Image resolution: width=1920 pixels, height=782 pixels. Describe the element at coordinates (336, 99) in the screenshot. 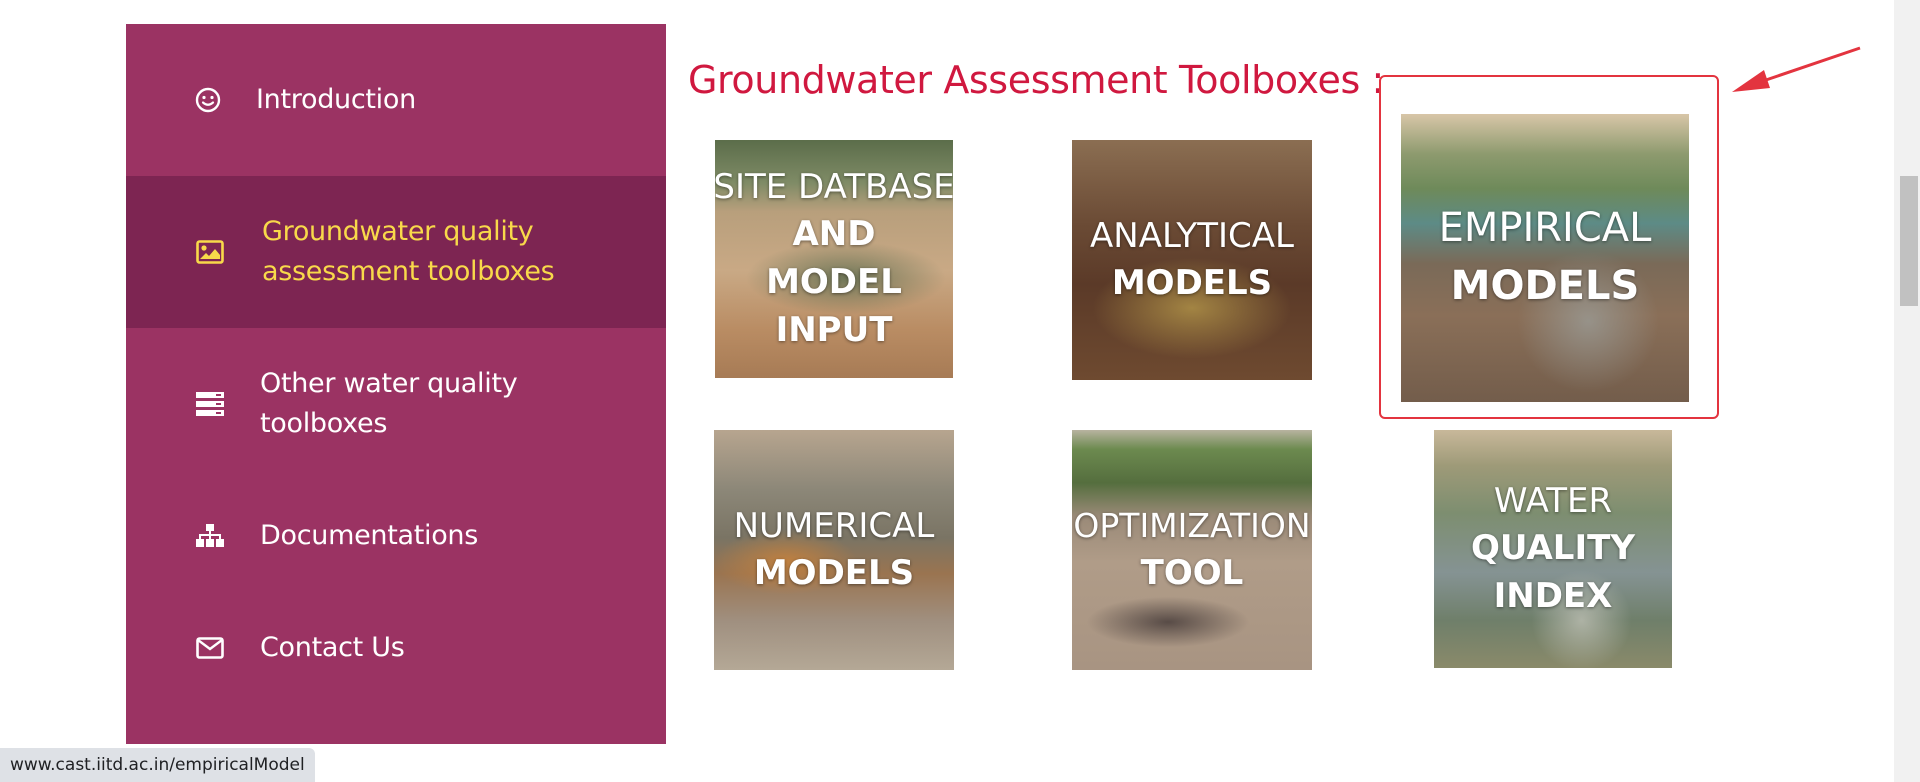

I see `sidebar-item-label: Introduction` at that location.